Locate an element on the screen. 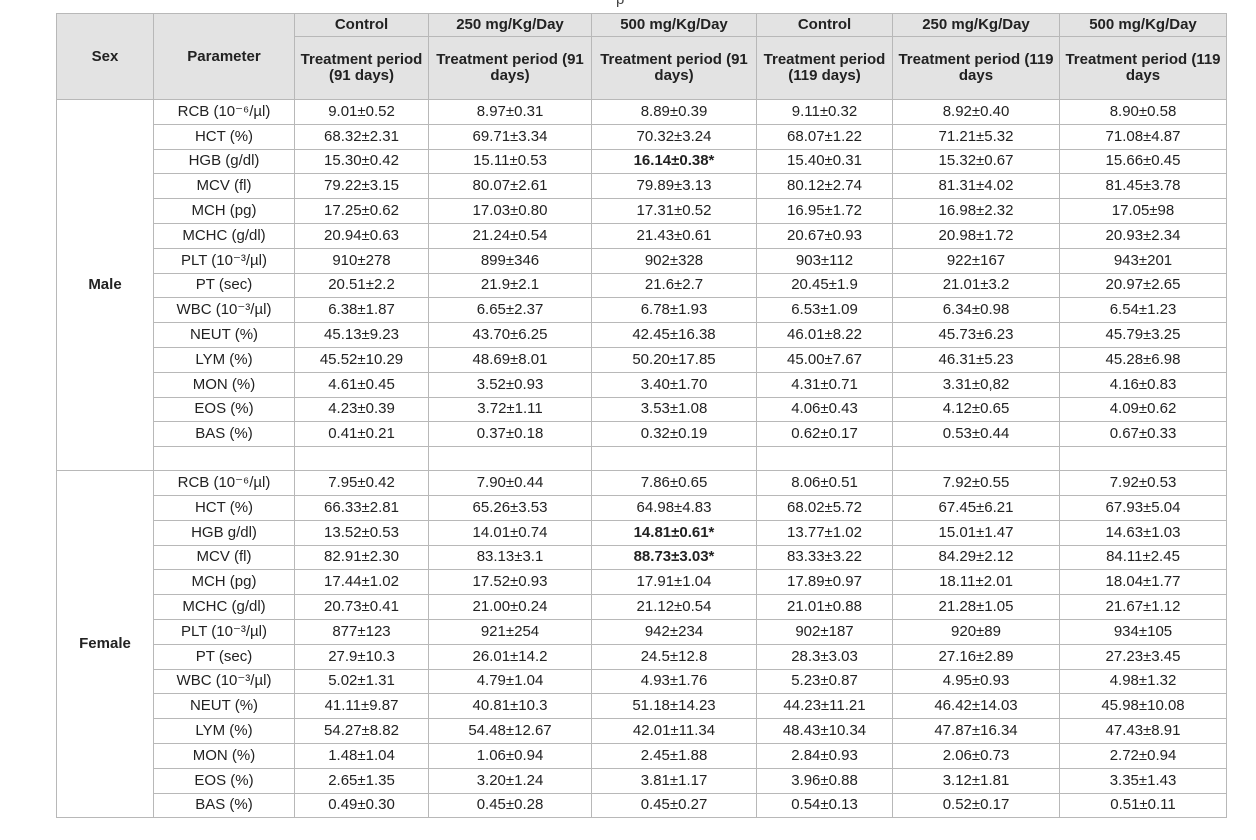  header-group: 250 mg/Kg/Day is located at coordinates (976, 25).